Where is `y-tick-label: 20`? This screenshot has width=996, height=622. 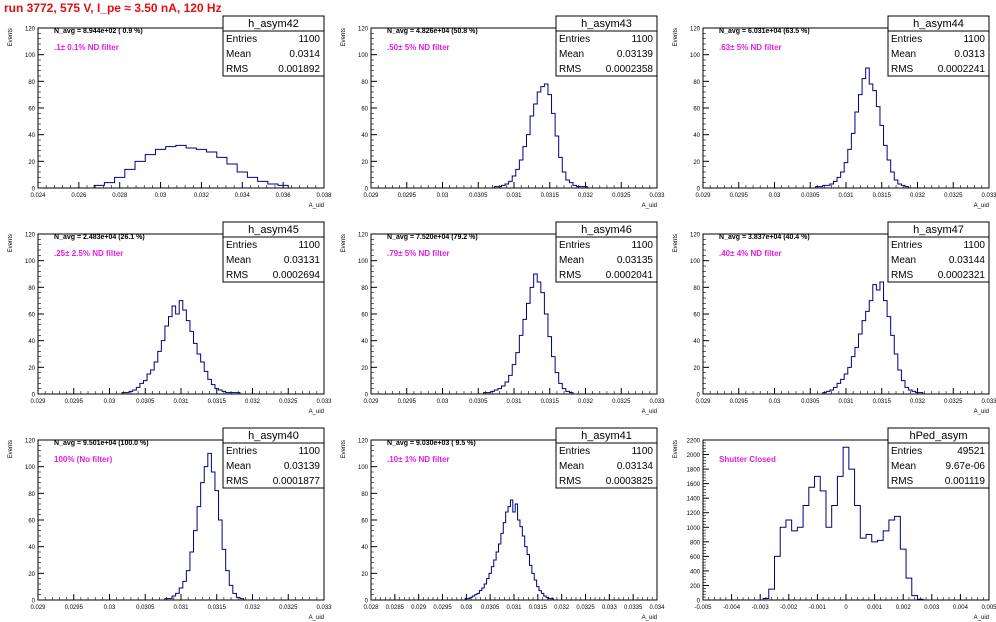 y-tick-label: 20 is located at coordinates (31, 163).